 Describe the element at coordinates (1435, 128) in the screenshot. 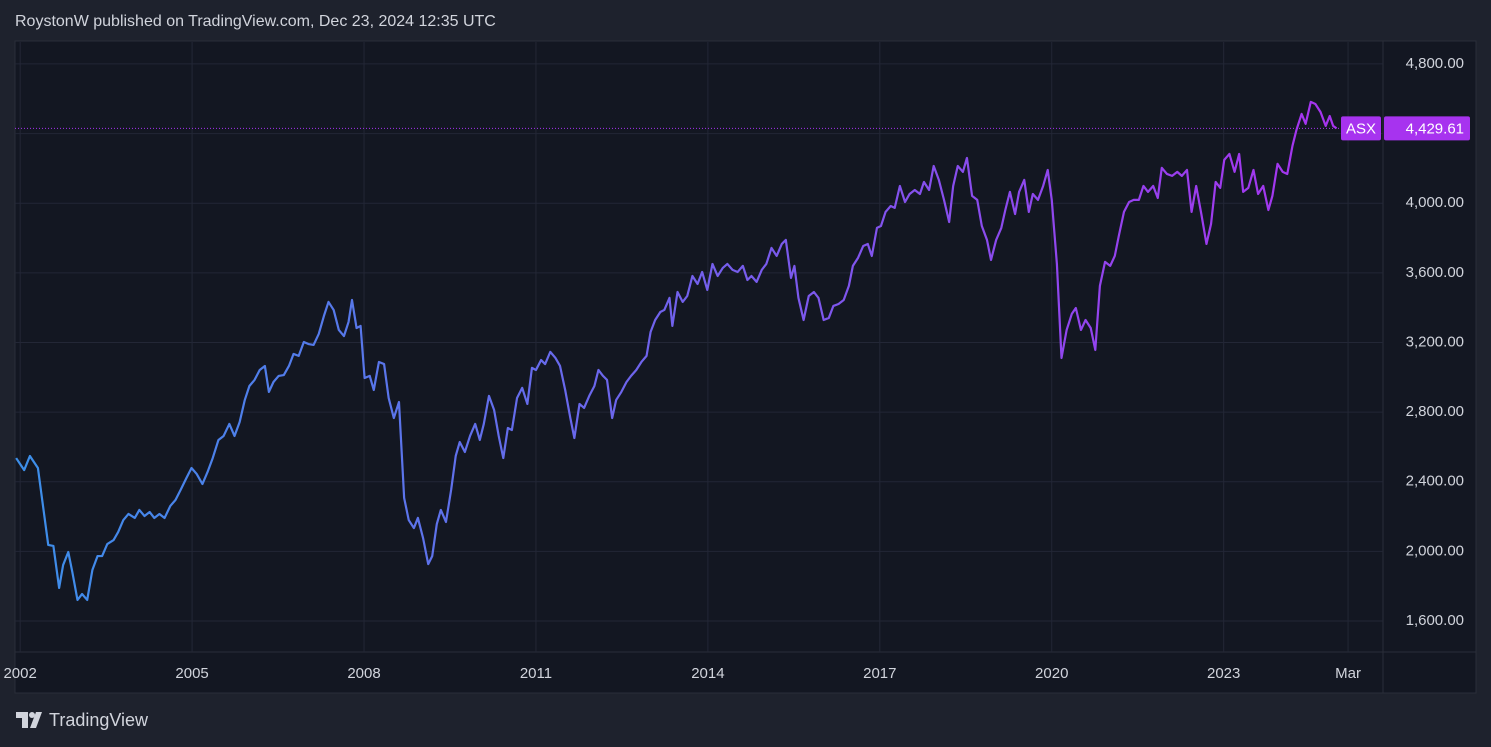

I see `price-tag-label: 4,429.61` at that location.